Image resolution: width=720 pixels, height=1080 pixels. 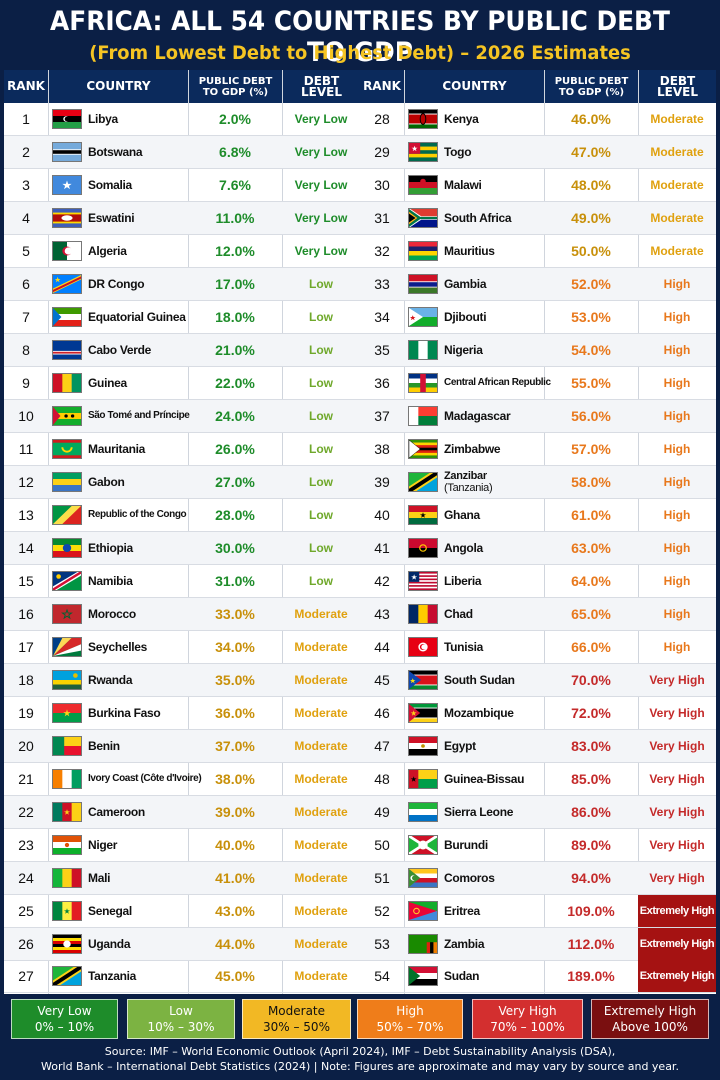 What do you see at coordinates (382, 811) in the screenshot?
I see `rank-cell: 49` at bounding box center [382, 811].